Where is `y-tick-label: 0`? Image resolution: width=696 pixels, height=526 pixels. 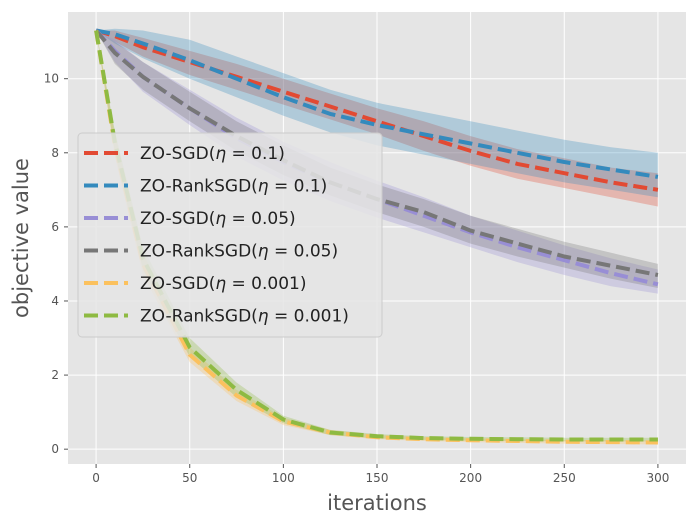
y-tick-label: 0 is located at coordinates (55, 449).